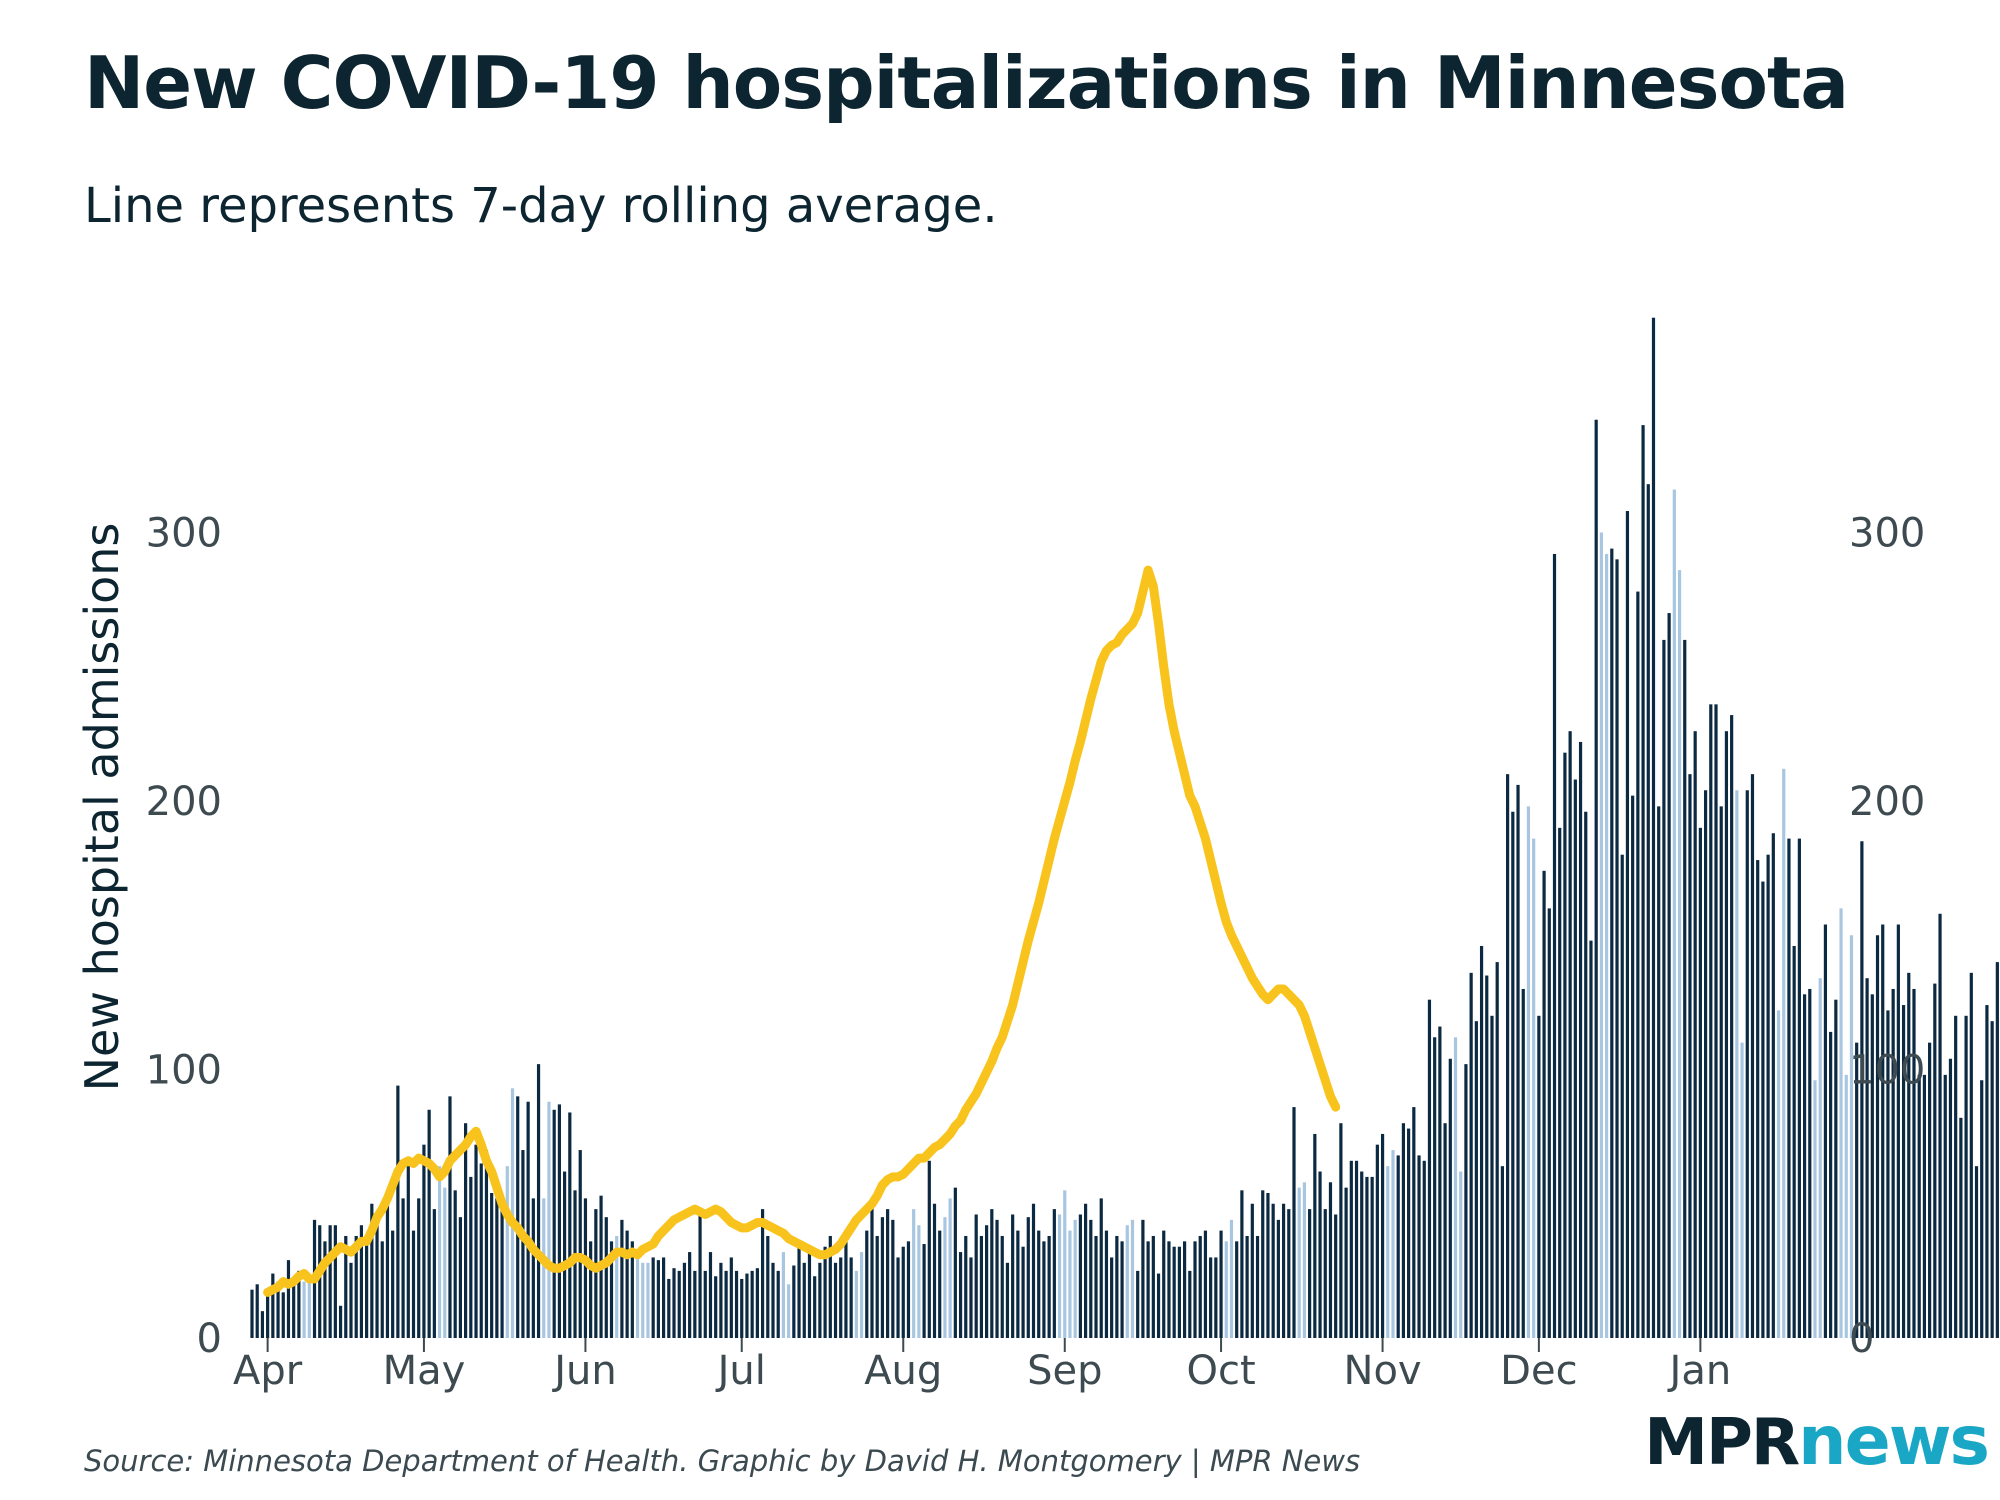  Describe the element at coordinates (1220, 1371) in the screenshot. I see `x-tick-label: Oct` at that location.